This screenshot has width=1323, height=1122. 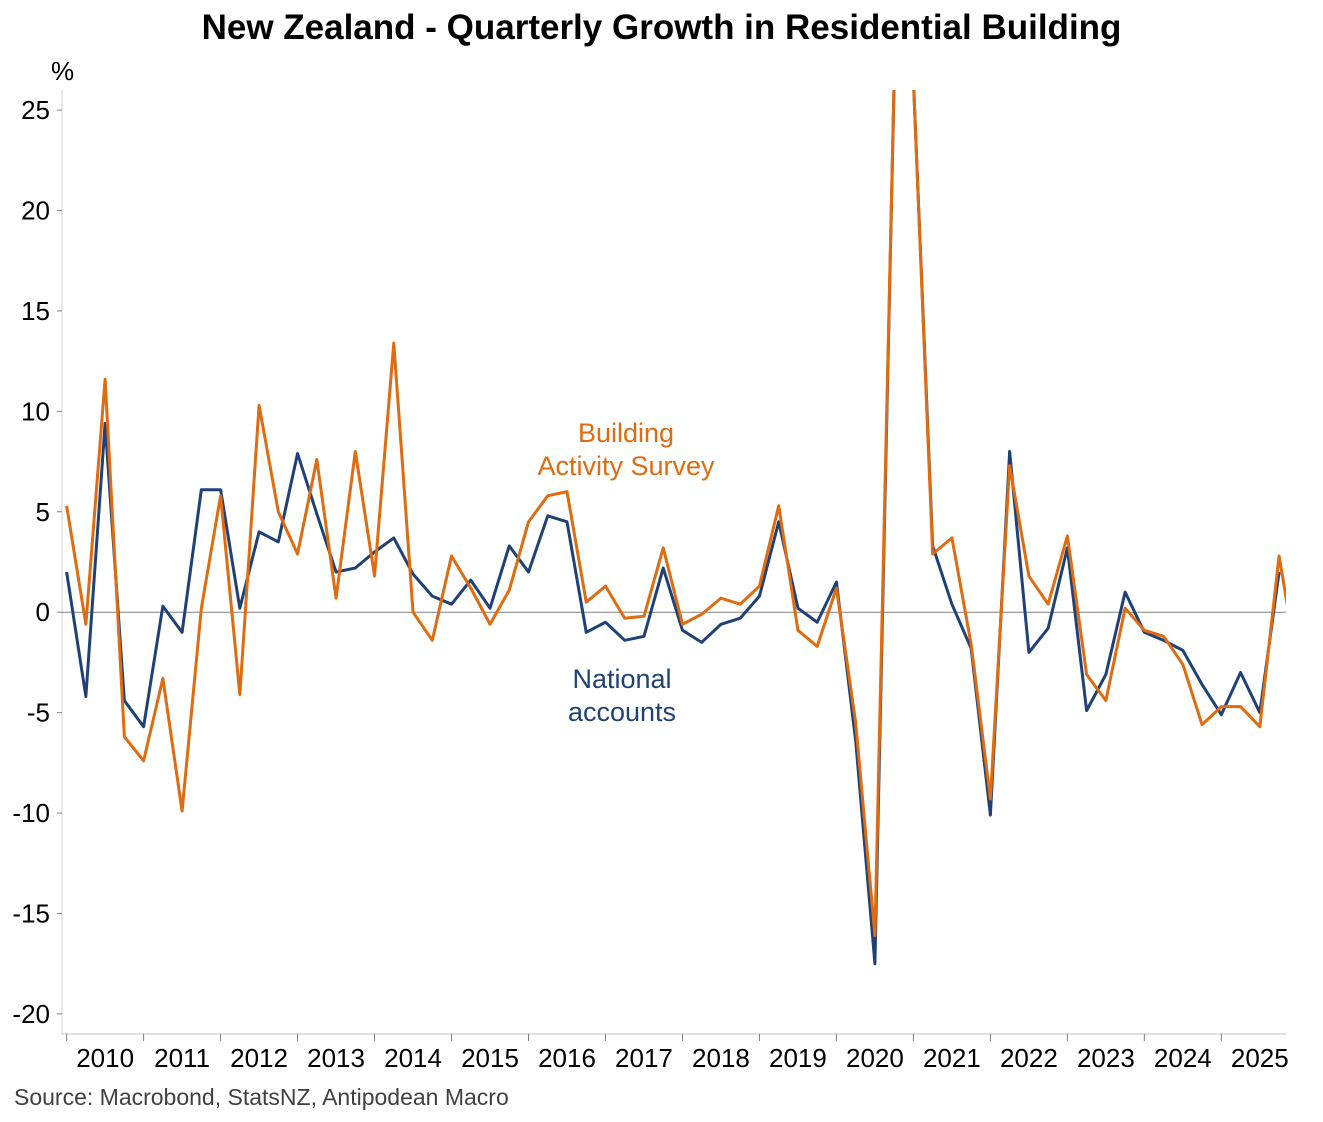 I want to click on y-axis-ticks: 25 20 15 10 5 0 -5 -10 -15 -20, so click(x=37, y=562).